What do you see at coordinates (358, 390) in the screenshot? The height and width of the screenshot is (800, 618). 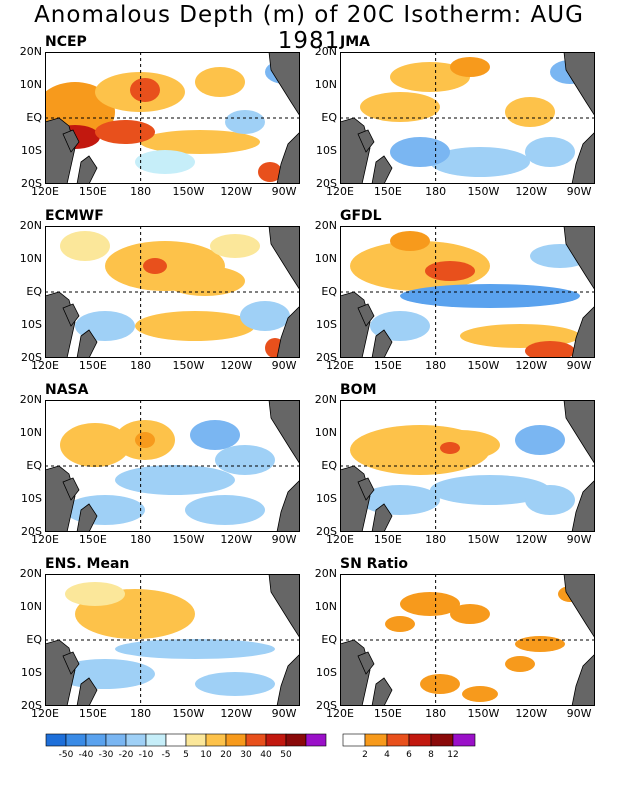 I see `panel-label: BOM` at bounding box center [358, 390].